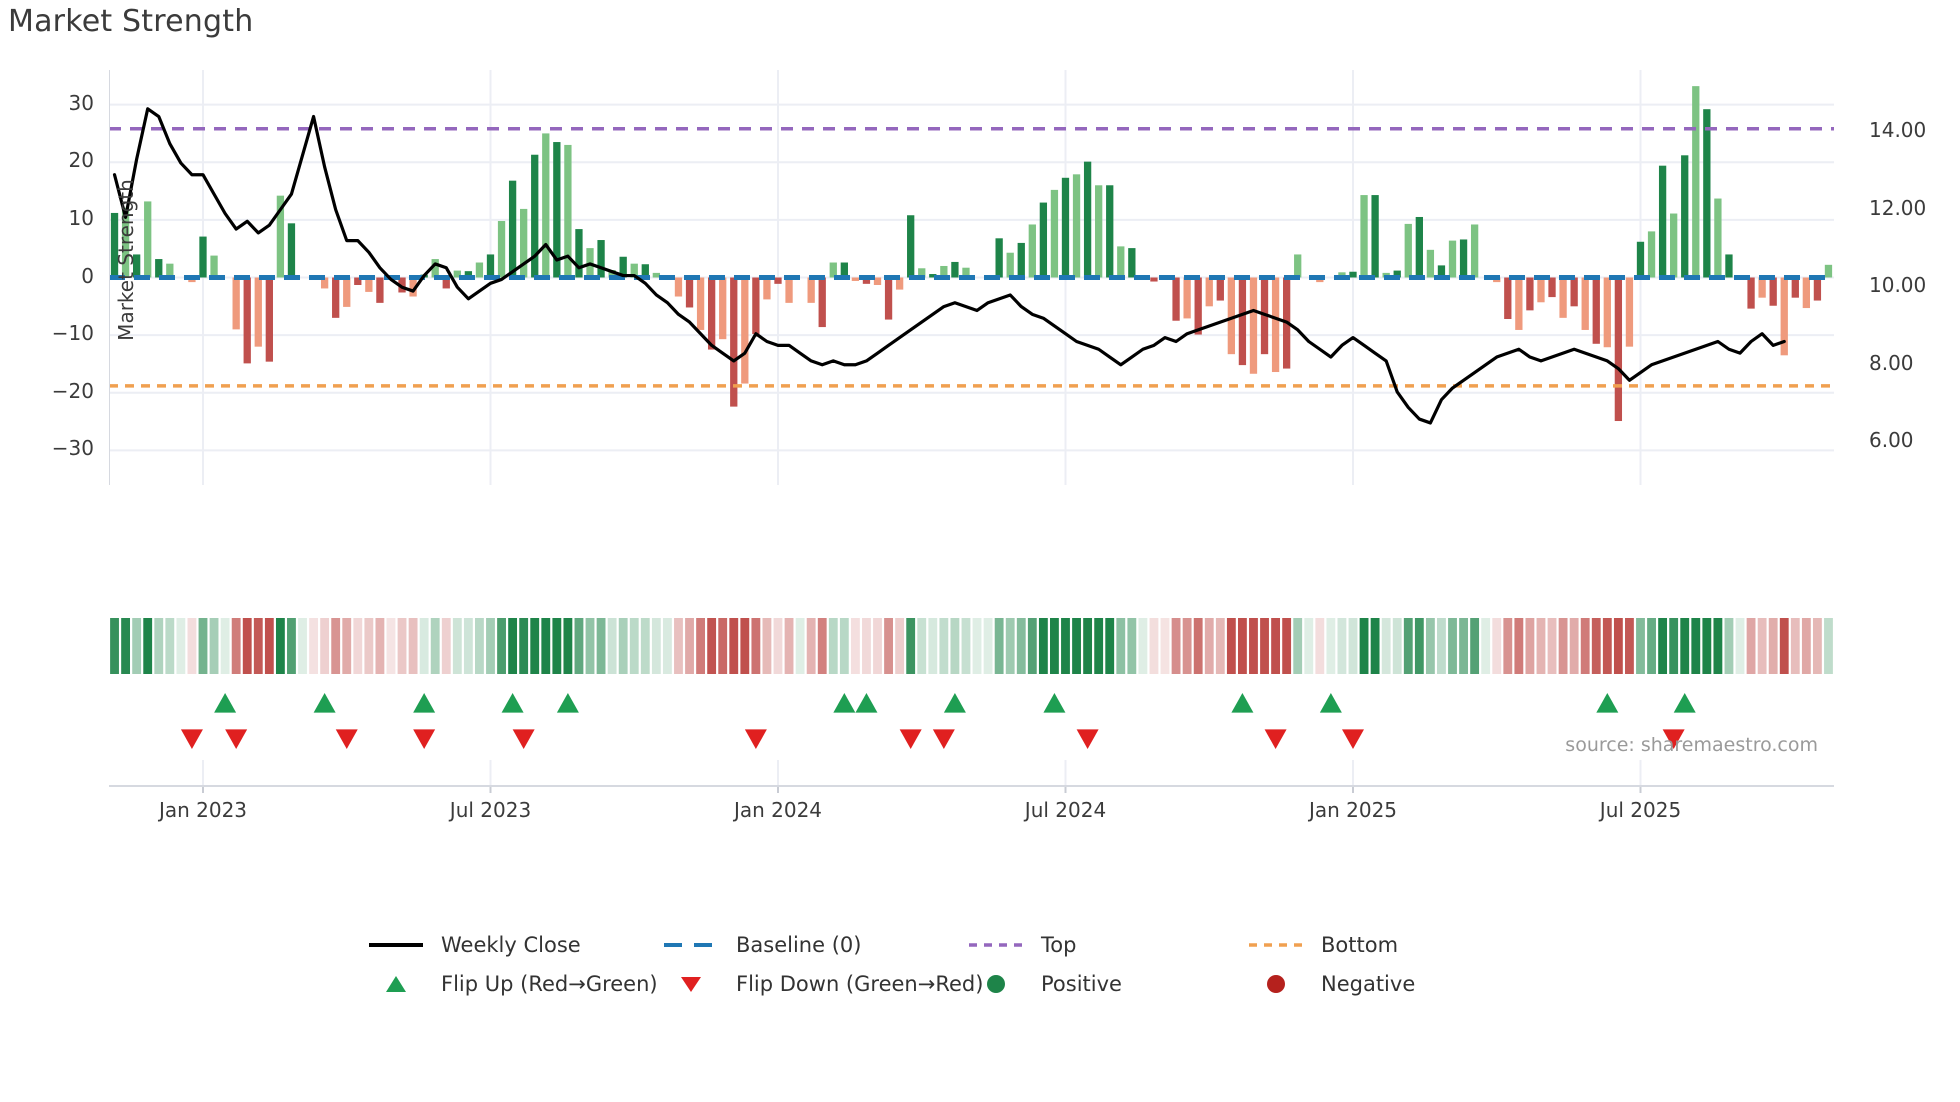 This screenshot has height=1102, width=1960. What do you see at coordinates (72, 448) in the screenshot?
I see `y-tick-left: −30` at bounding box center [72, 448].